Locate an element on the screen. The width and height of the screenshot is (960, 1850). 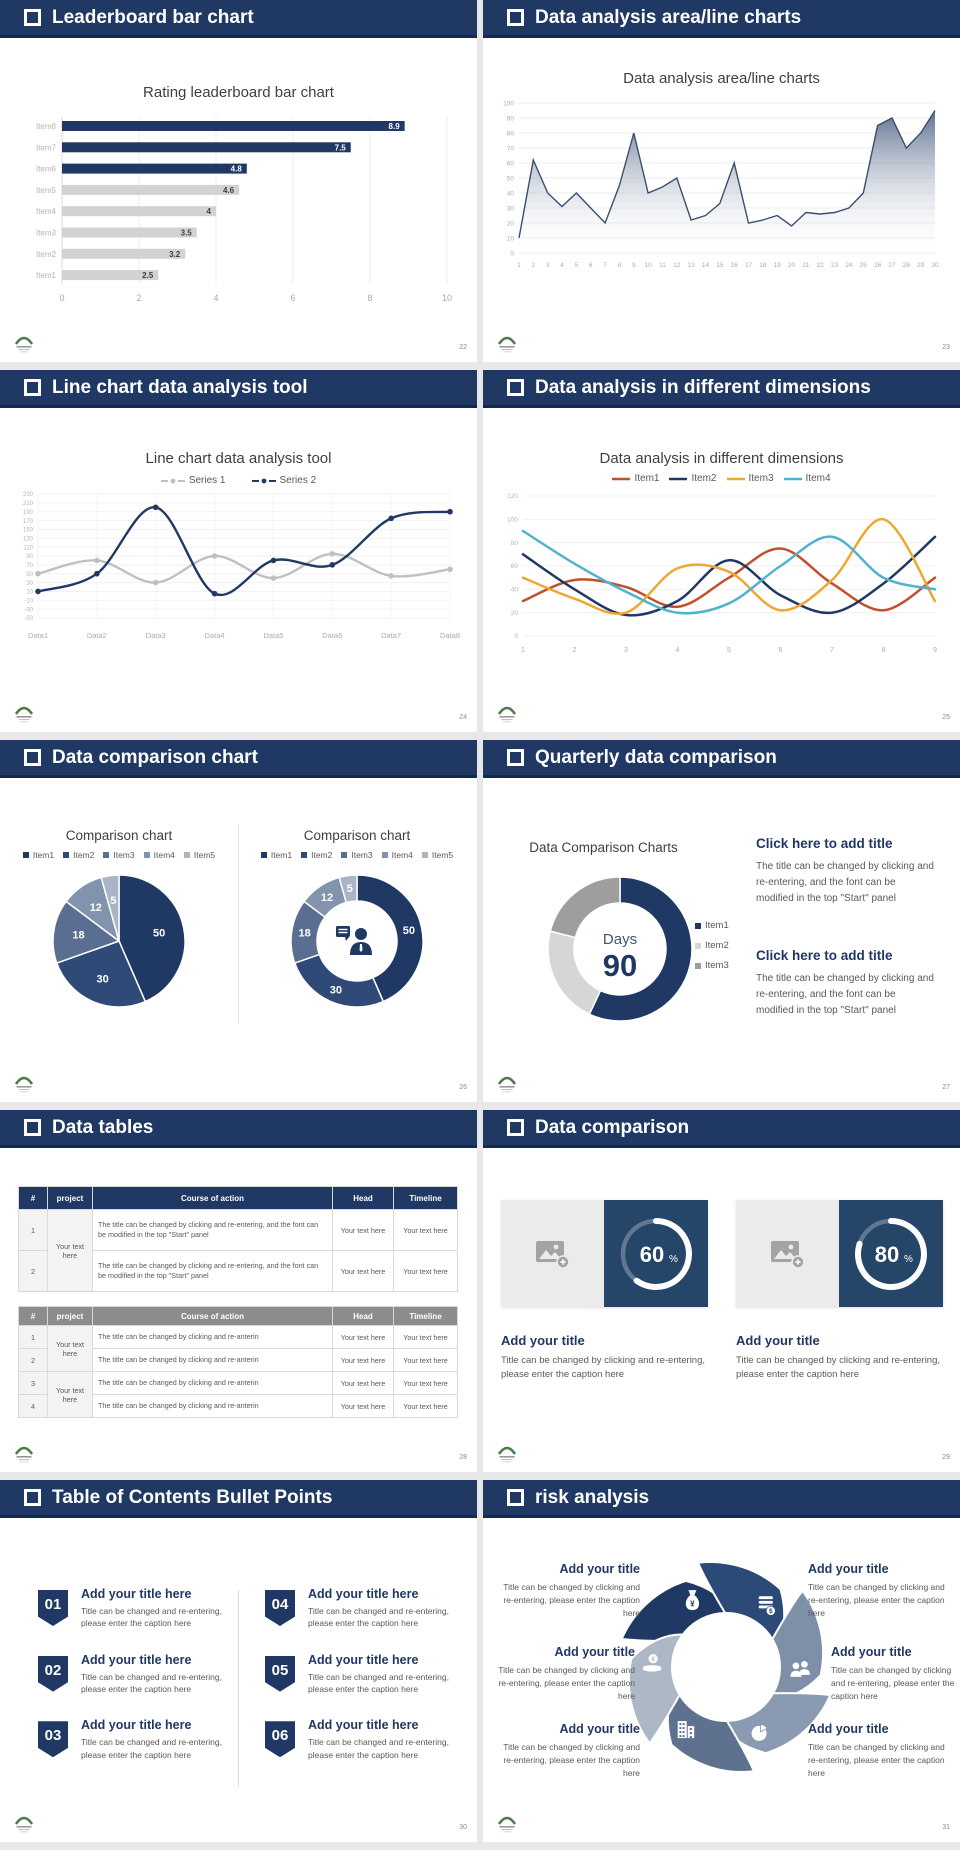
svg-text: Data7 is located at coordinates (391, 635).